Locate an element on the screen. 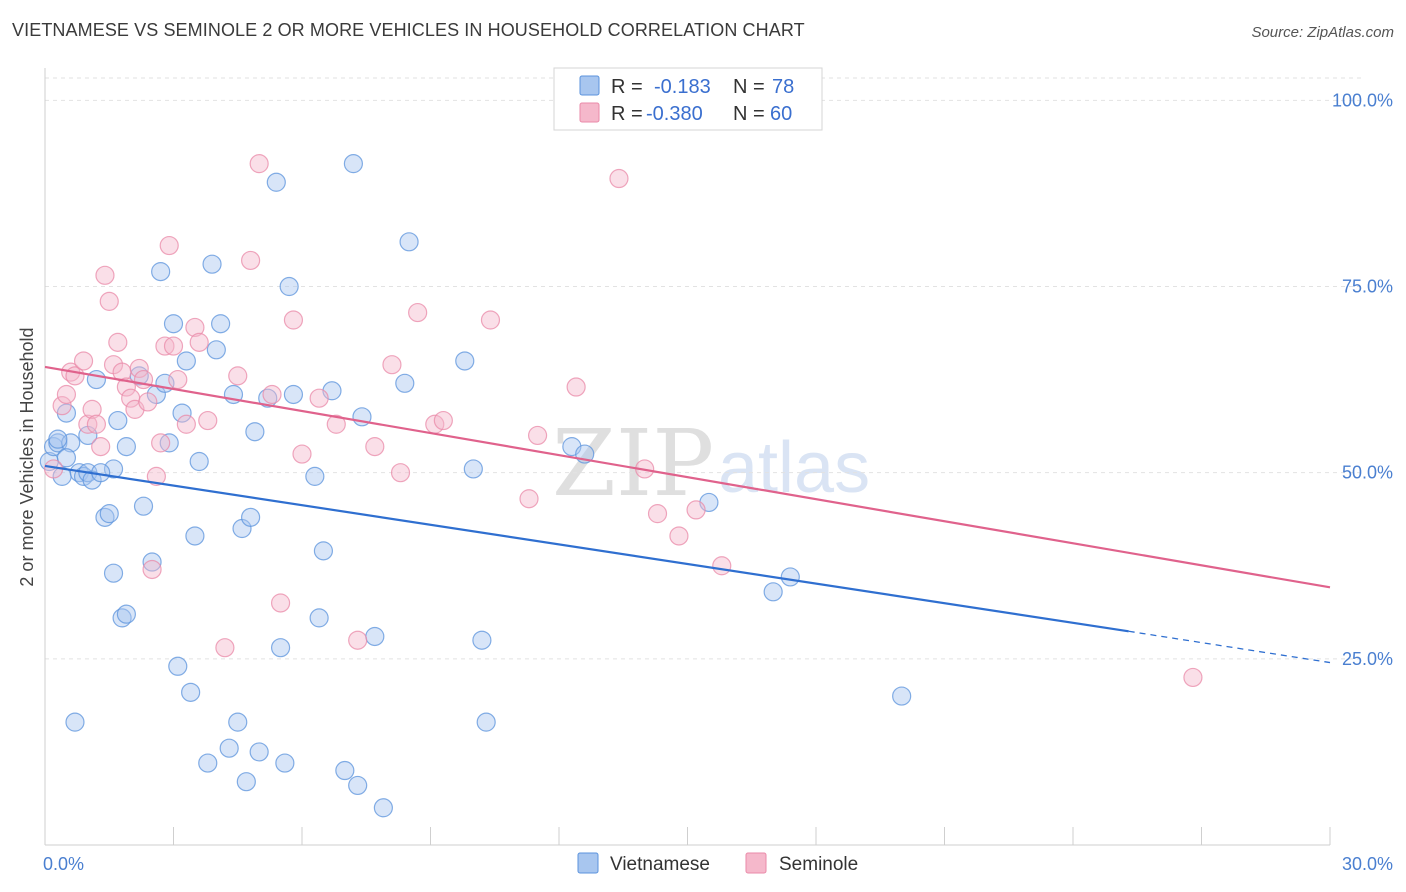 This screenshot has height=892, width=1406. legend-n-value-vietnamese: 78 is located at coordinates (783, 87).